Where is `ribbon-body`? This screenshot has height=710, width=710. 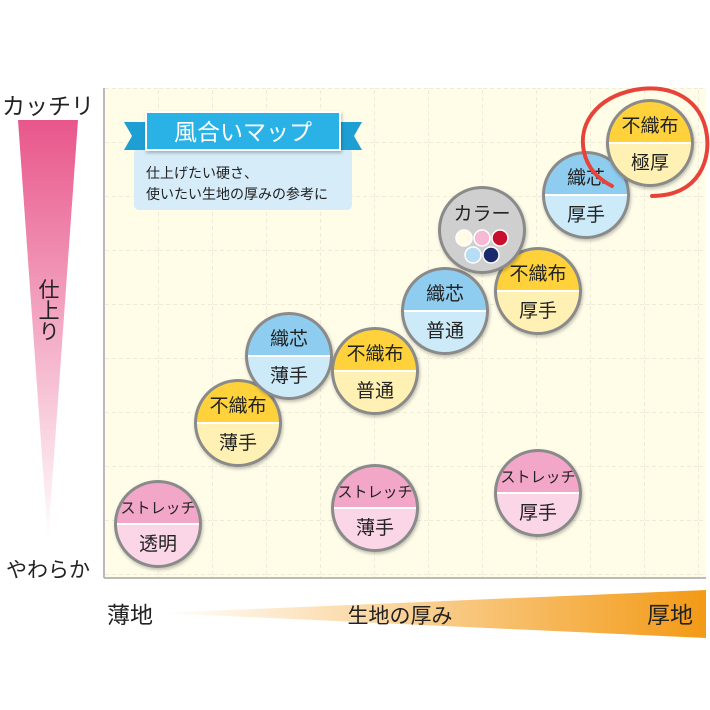 ribbon-body is located at coordinates (243, 131).